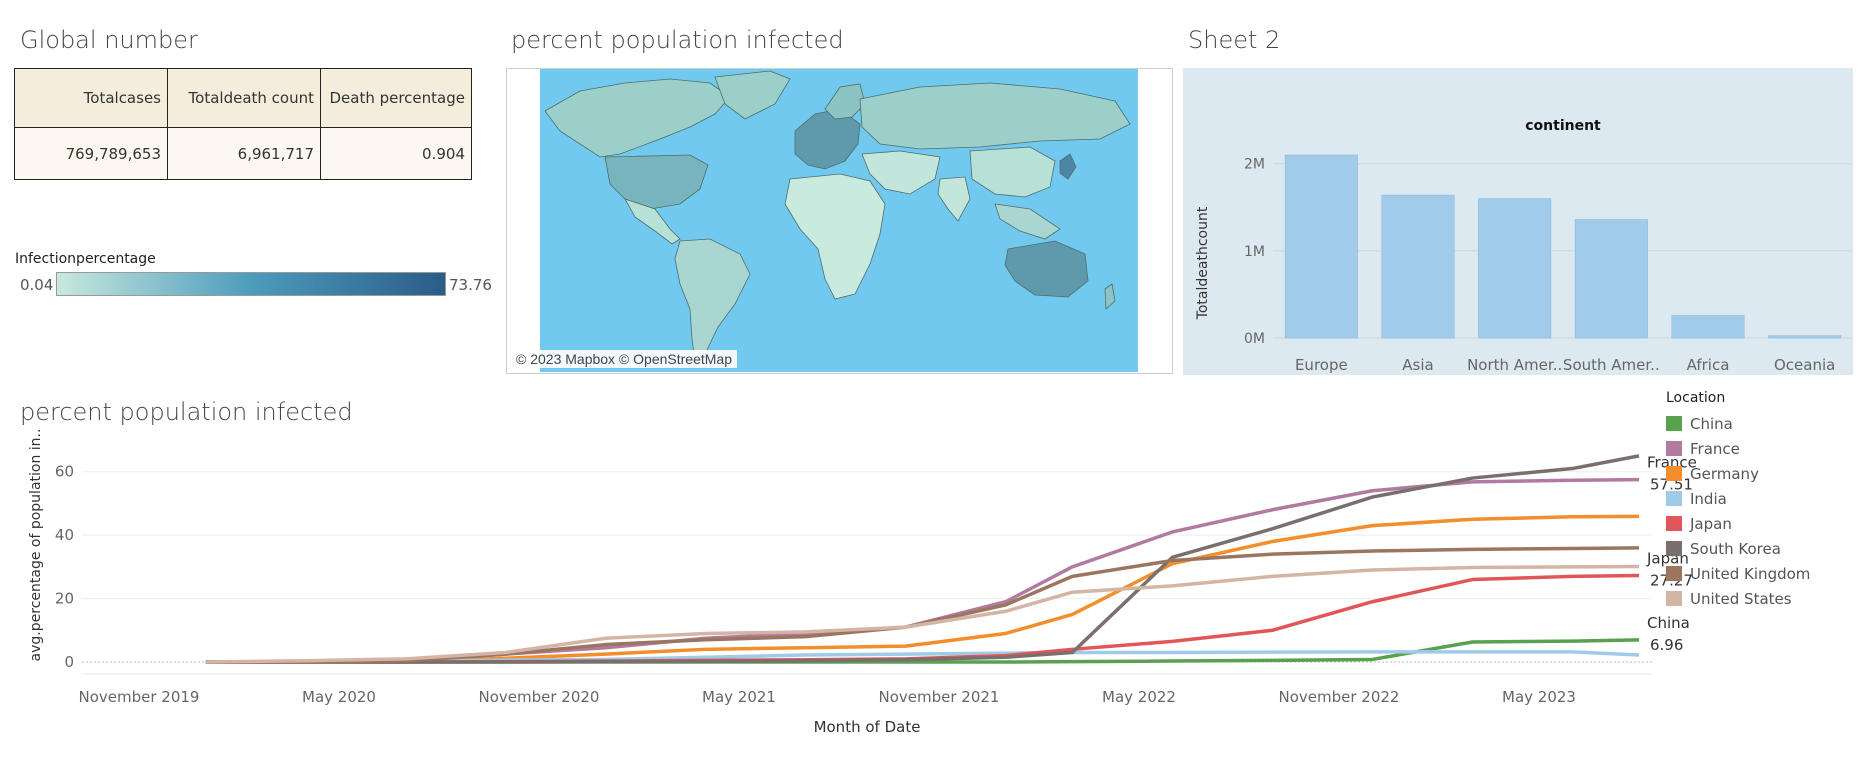 This screenshot has height=760, width=1864. I want to click on bar-x-tick-label: South Amer.., so click(1611, 365).